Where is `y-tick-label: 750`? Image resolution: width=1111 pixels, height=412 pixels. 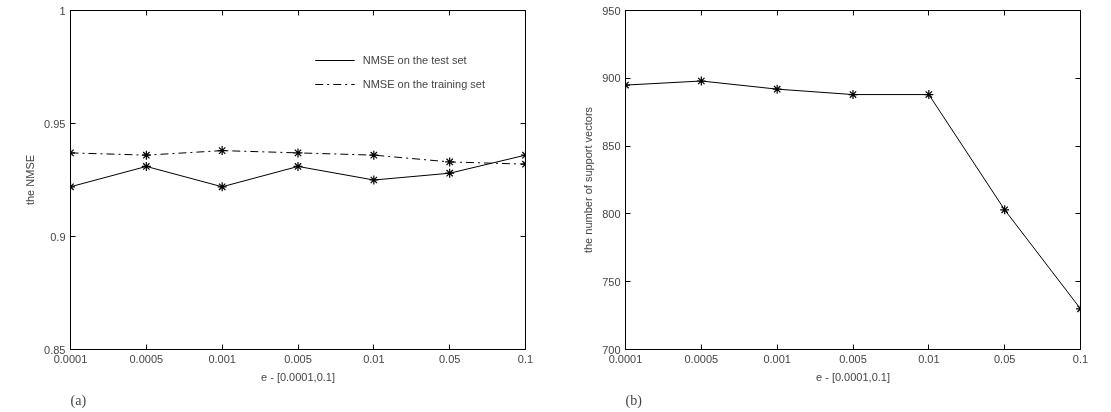
y-tick-label: 750 is located at coordinates (611, 281).